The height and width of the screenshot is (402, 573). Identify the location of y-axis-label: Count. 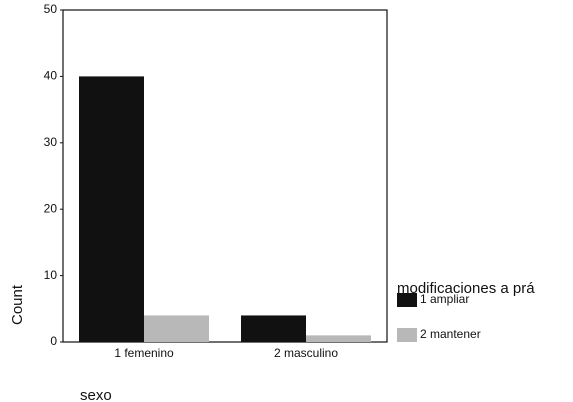
(17, 304).